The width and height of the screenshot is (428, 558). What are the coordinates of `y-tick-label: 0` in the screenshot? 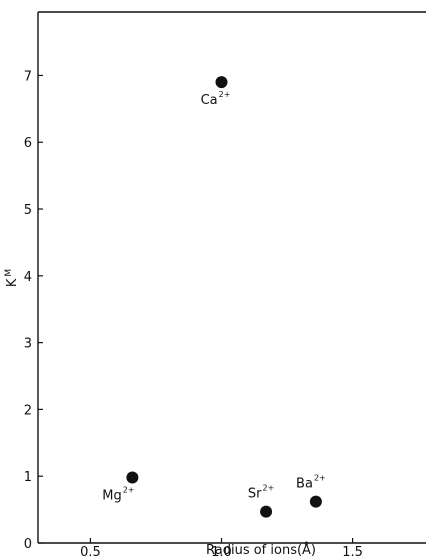 It's located at (28, 544).